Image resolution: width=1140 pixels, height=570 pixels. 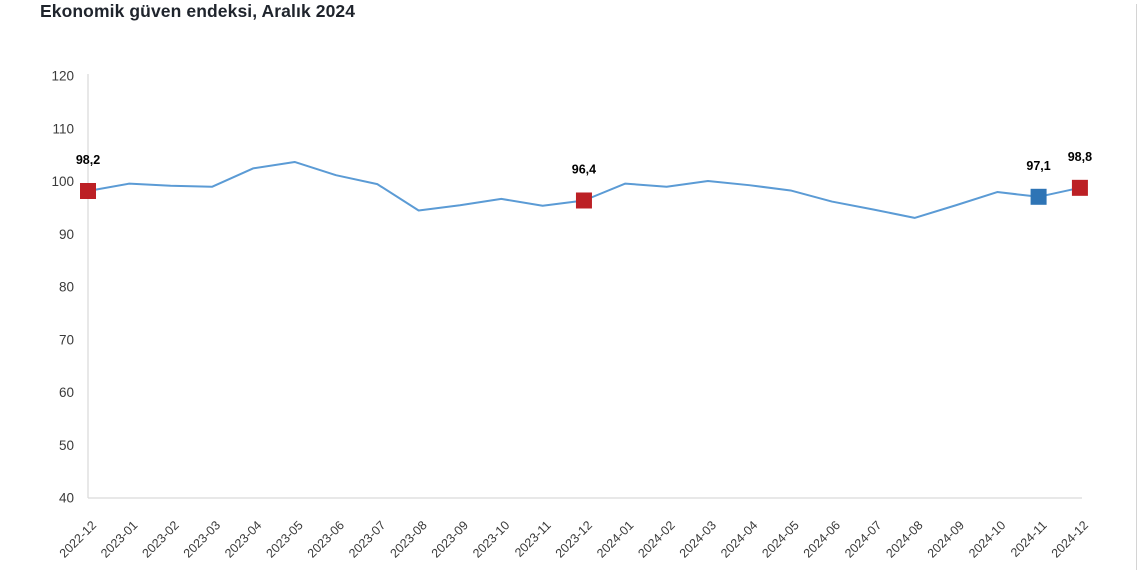 What do you see at coordinates (1029, 539) in the screenshot?
I see `x-axis-tick-label: 2024-11` at bounding box center [1029, 539].